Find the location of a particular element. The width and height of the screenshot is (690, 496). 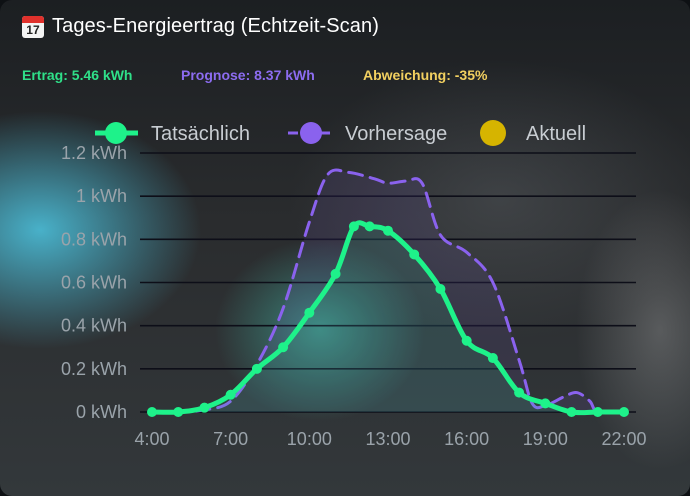

legend-actual-label: Tatsächlich is located at coordinates (200, 134).